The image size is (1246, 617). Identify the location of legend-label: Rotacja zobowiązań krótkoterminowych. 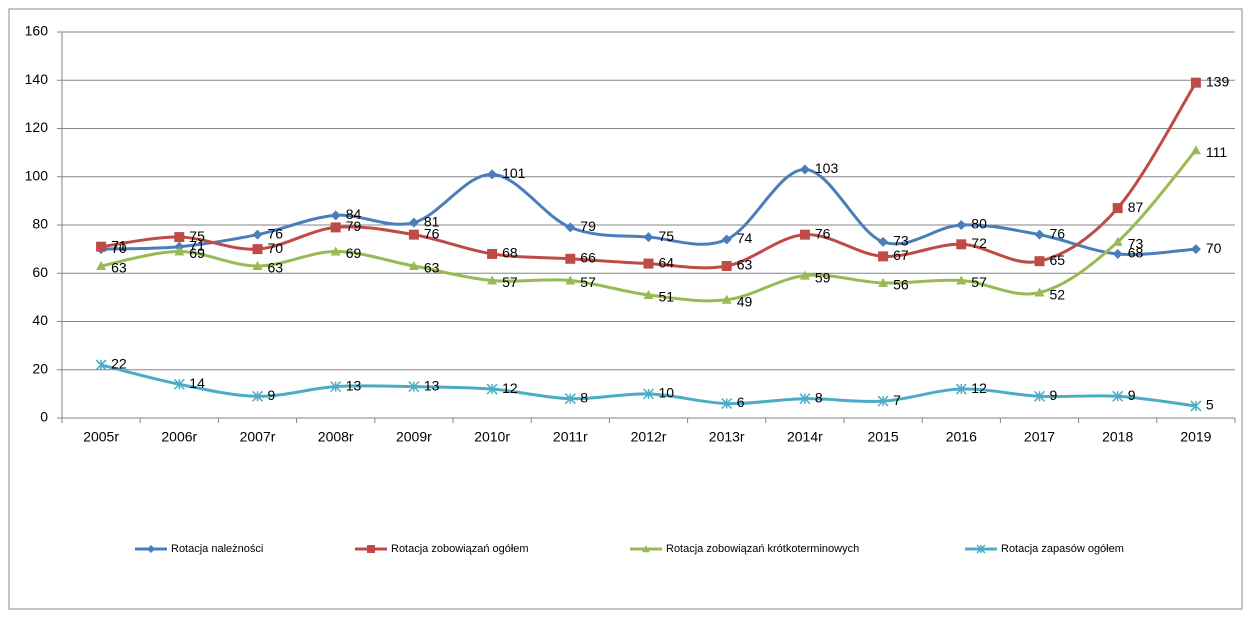
(762, 549).